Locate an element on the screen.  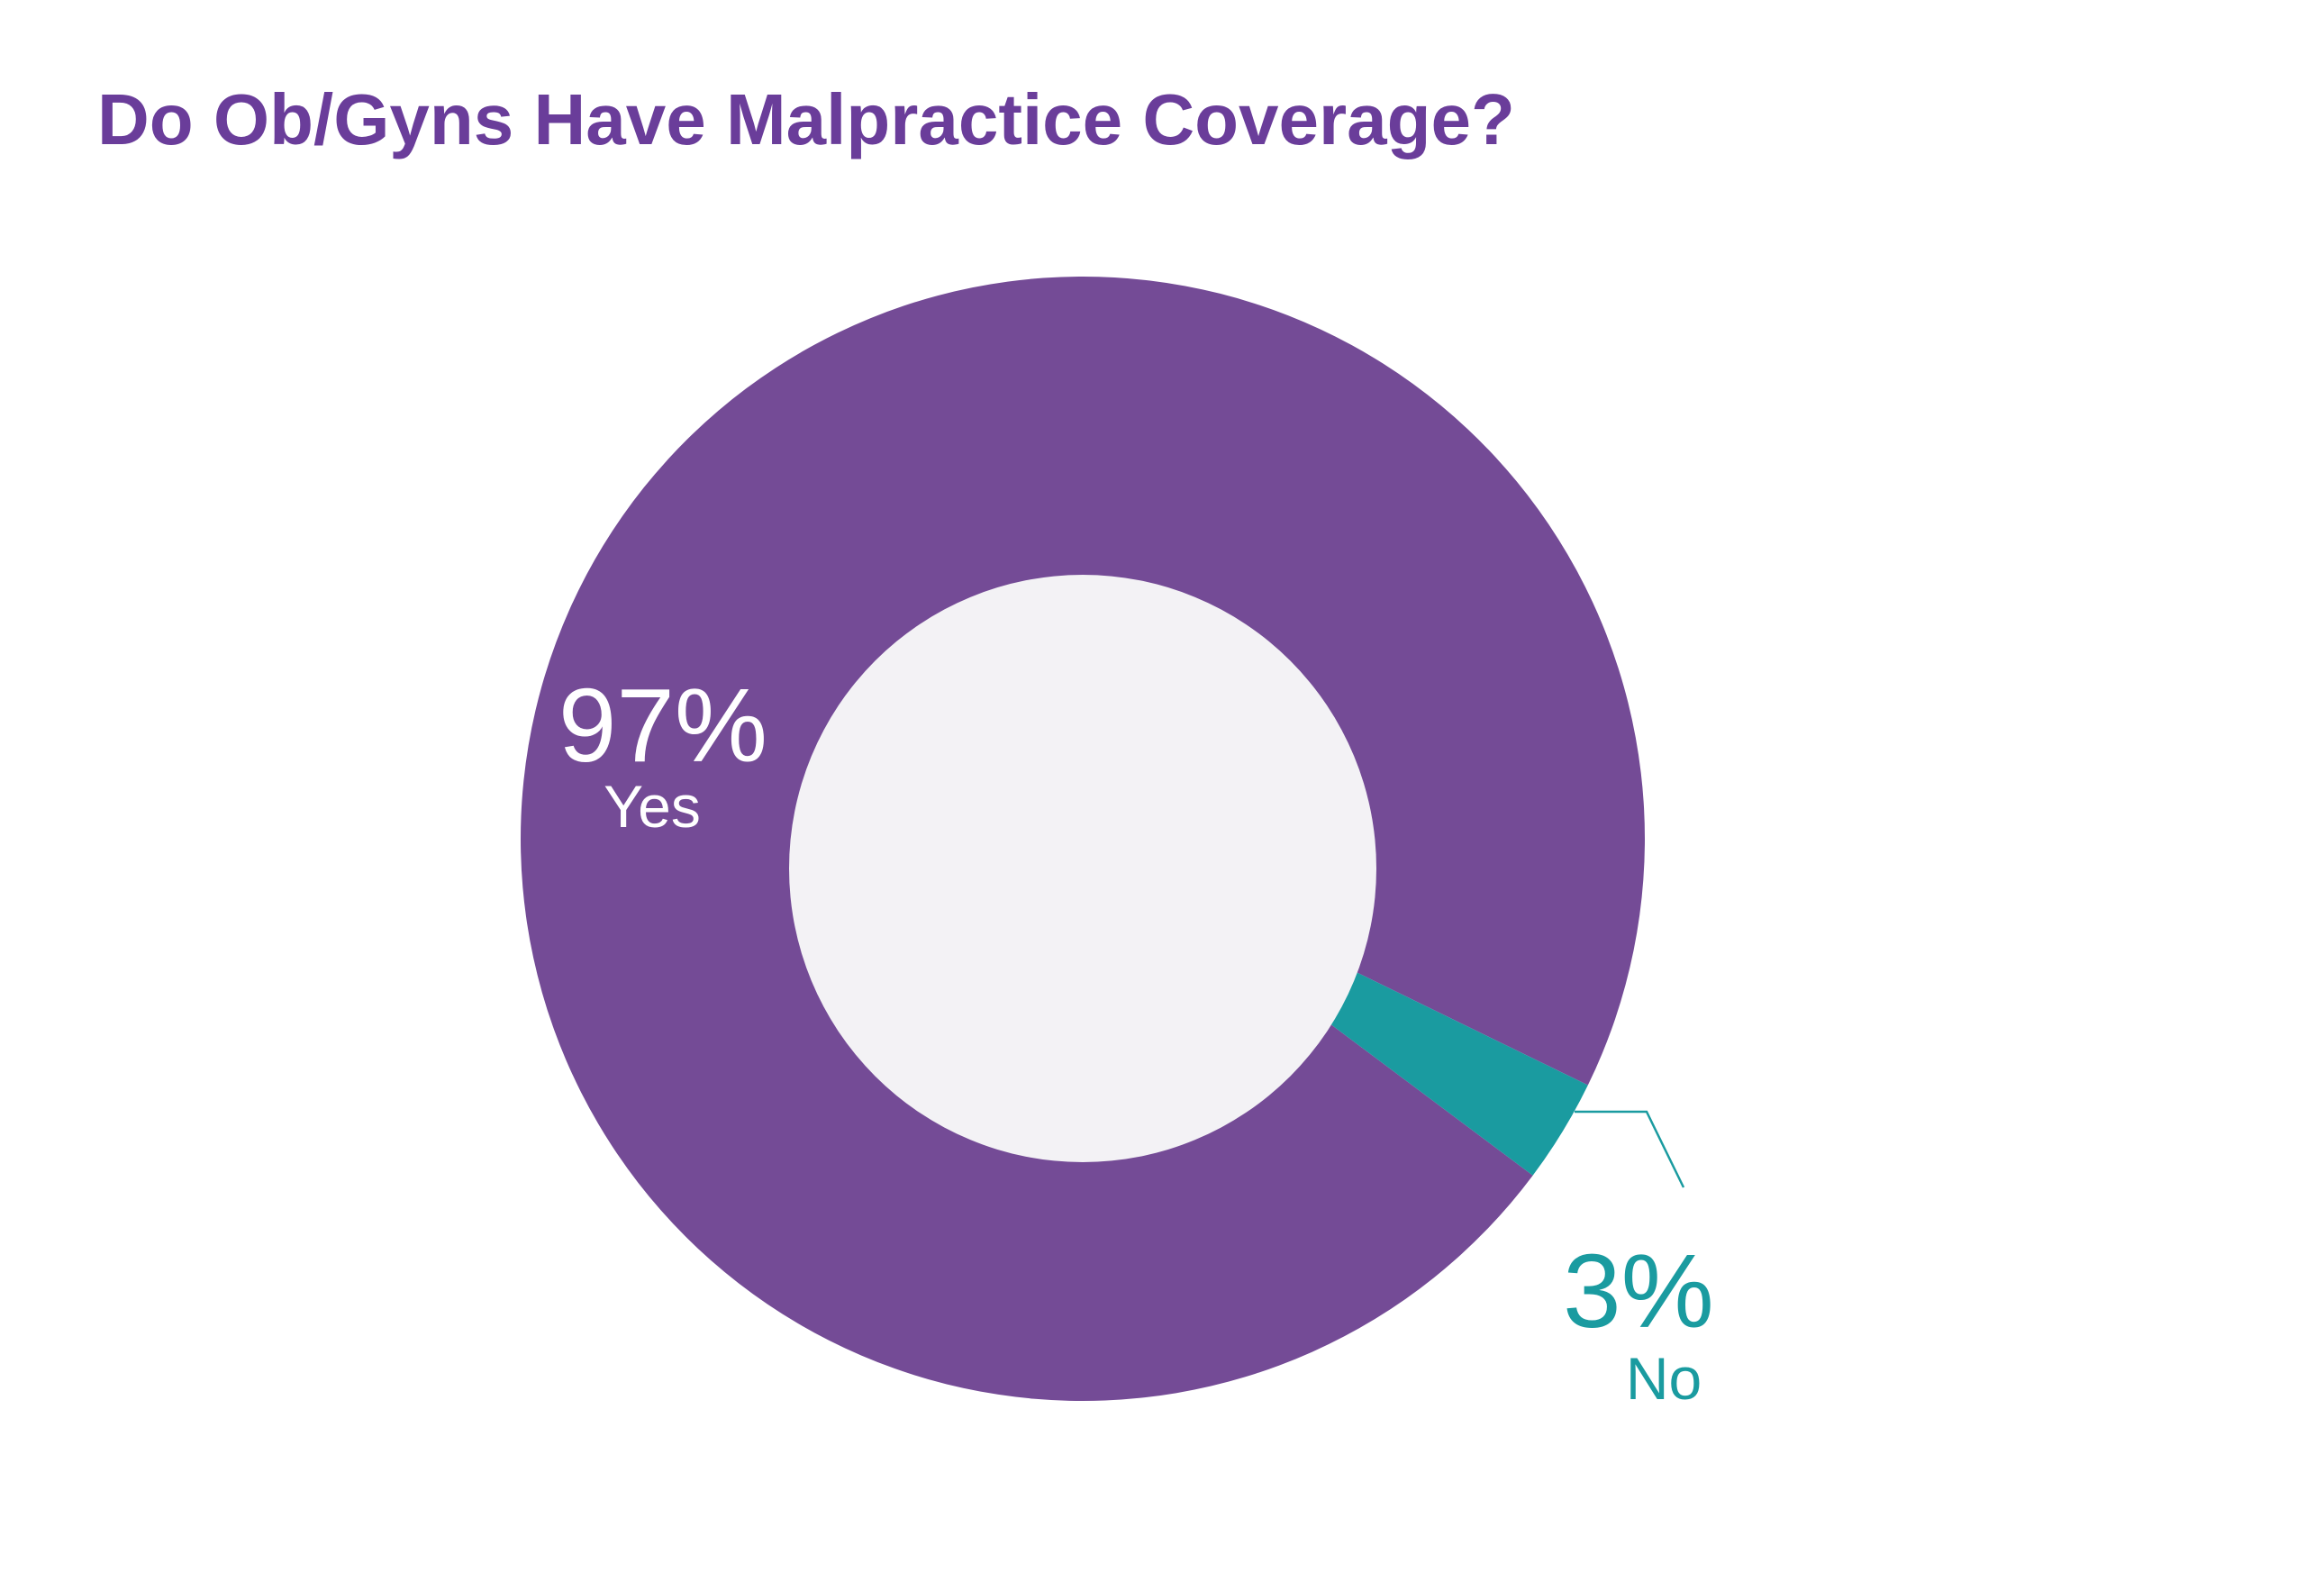
leader-line is located at coordinates (1630, 1149).